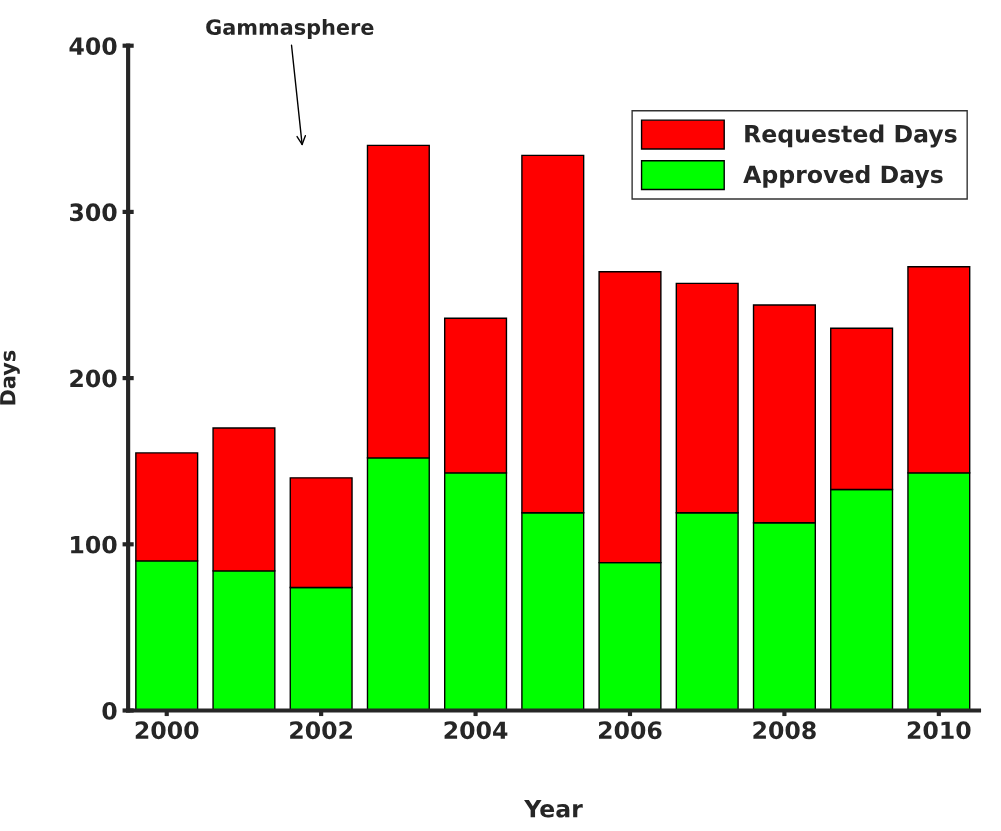  What do you see at coordinates (167, 730) in the screenshot?
I see `x-tick-label: 2000` at bounding box center [167, 730].